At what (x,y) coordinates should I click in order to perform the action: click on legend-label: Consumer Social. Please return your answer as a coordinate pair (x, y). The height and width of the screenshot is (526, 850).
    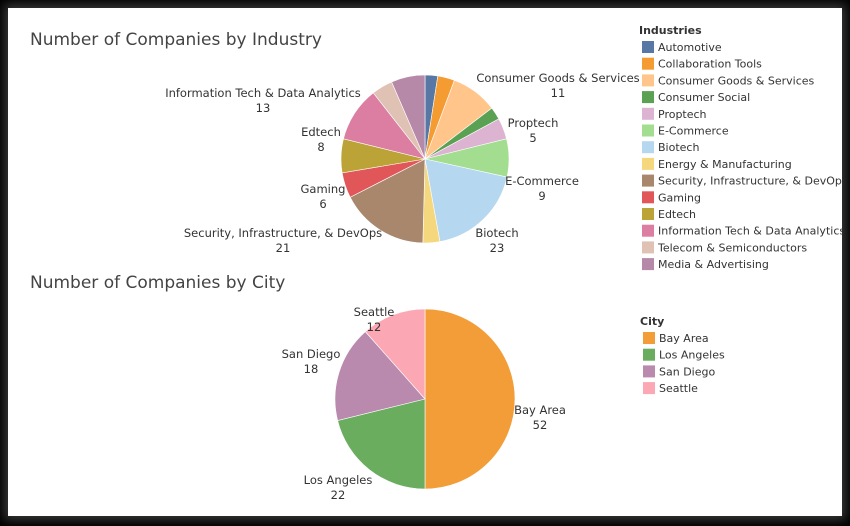
    Looking at the image, I should click on (704, 97).